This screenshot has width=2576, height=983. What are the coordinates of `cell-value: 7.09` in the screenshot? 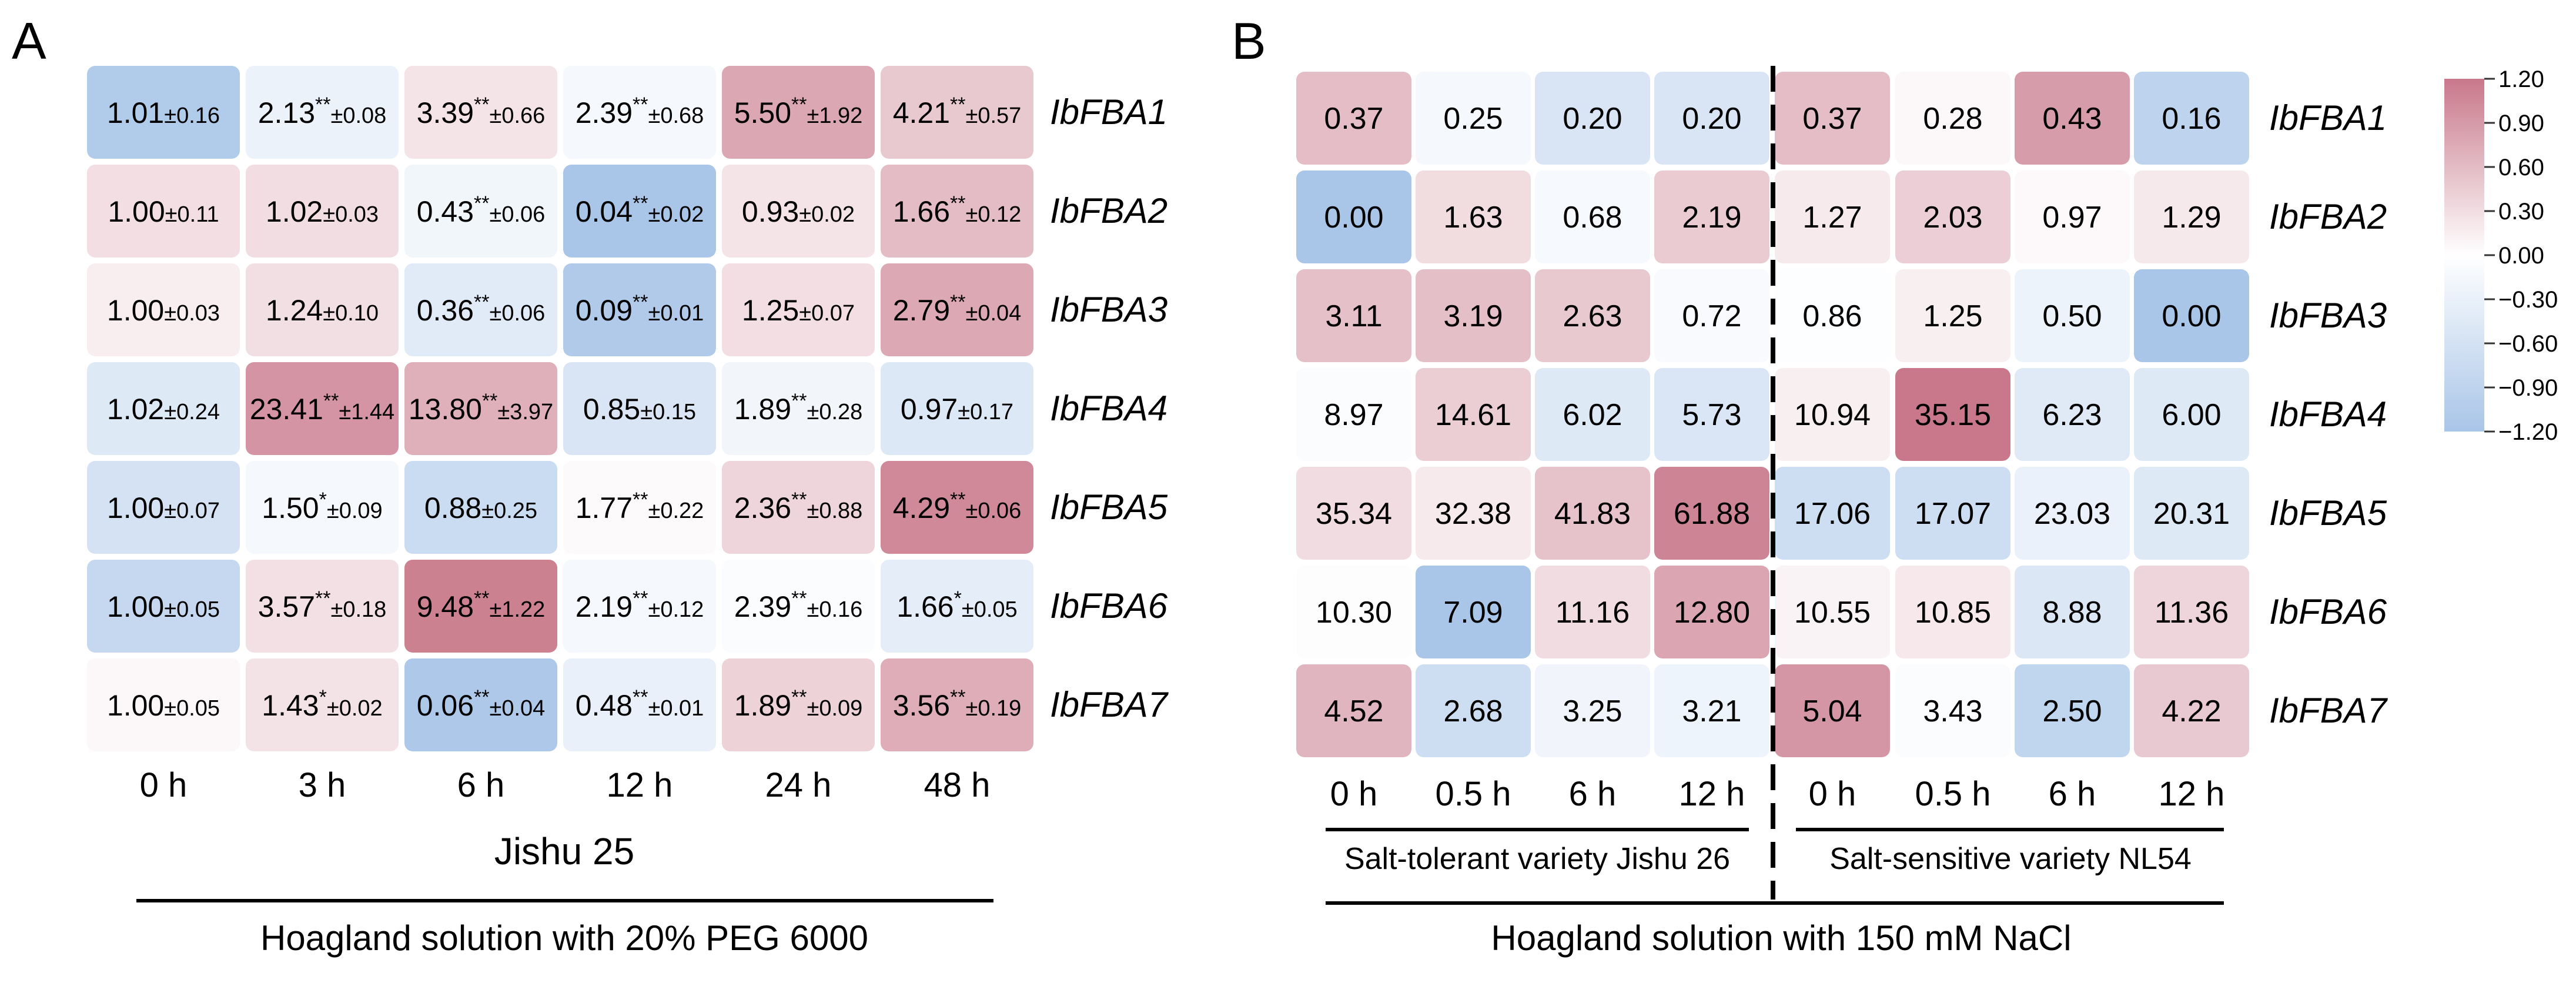 It's located at (1473, 613).